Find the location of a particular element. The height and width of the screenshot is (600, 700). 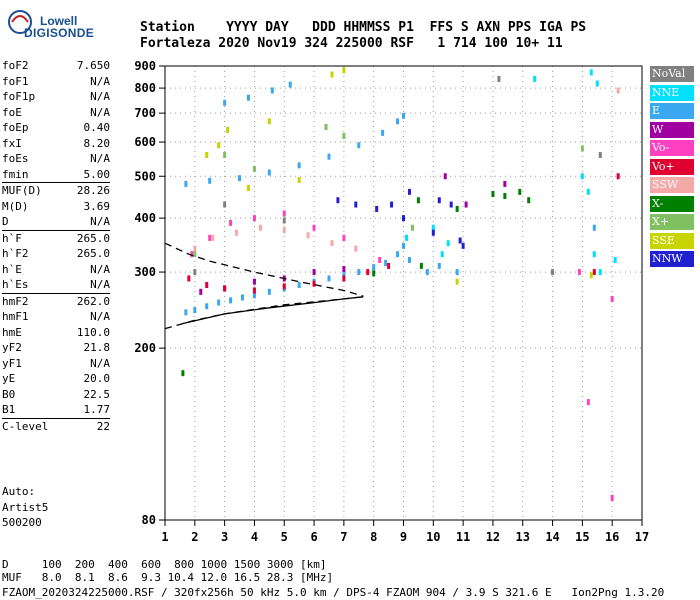

x-tick-label: 12 is located at coordinates (493, 537).